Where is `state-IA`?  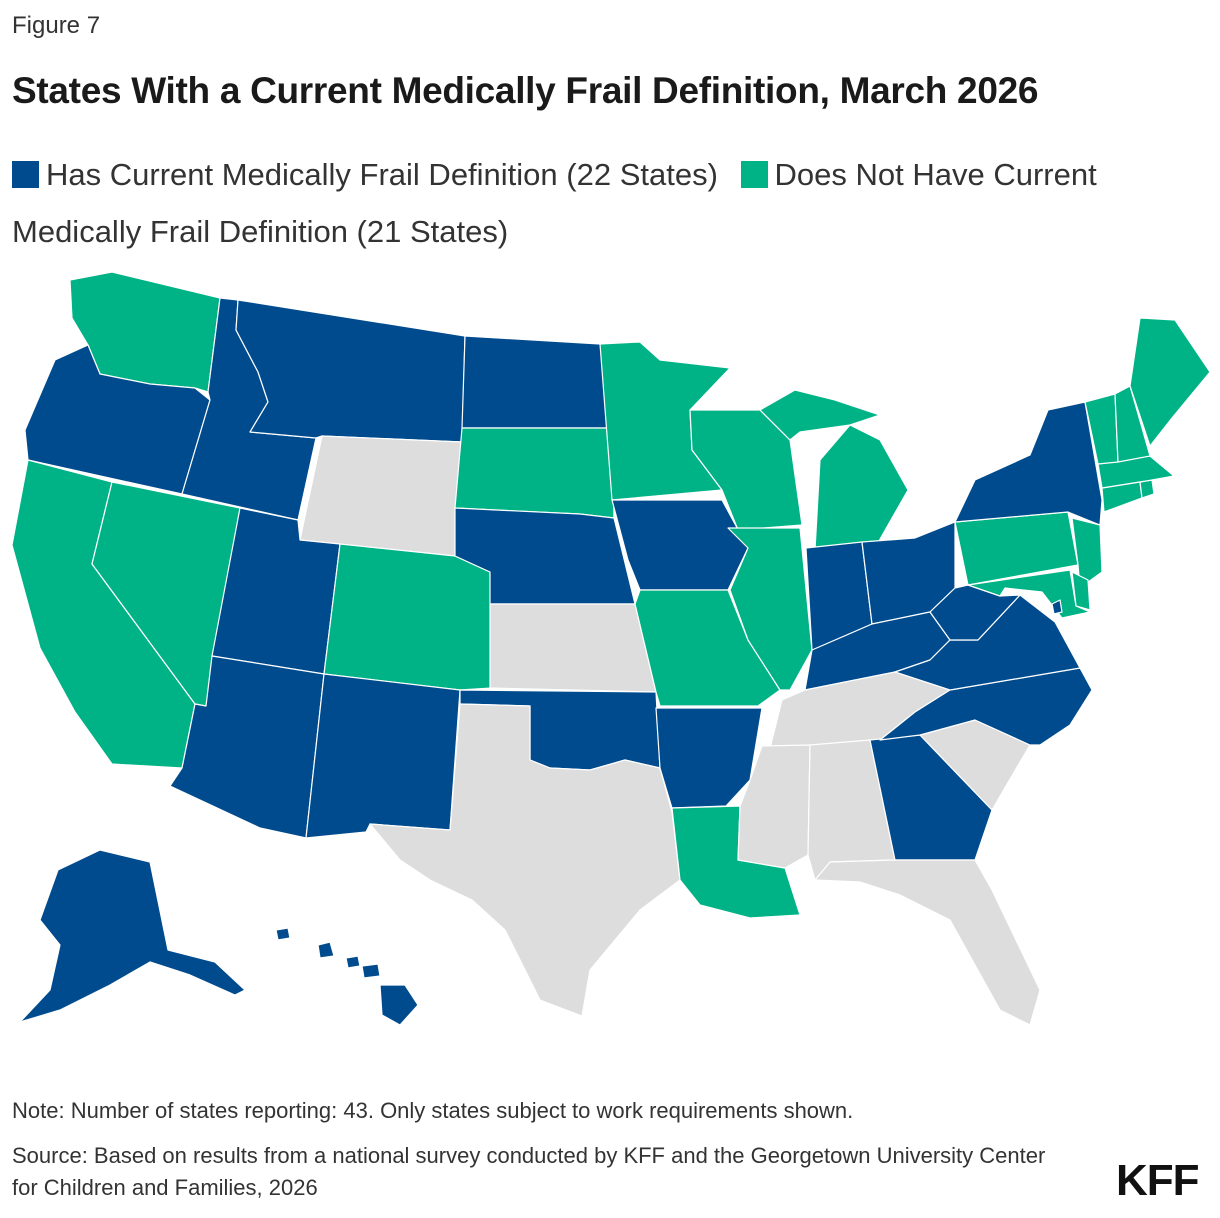
state-IA is located at coordinates (680, 545).